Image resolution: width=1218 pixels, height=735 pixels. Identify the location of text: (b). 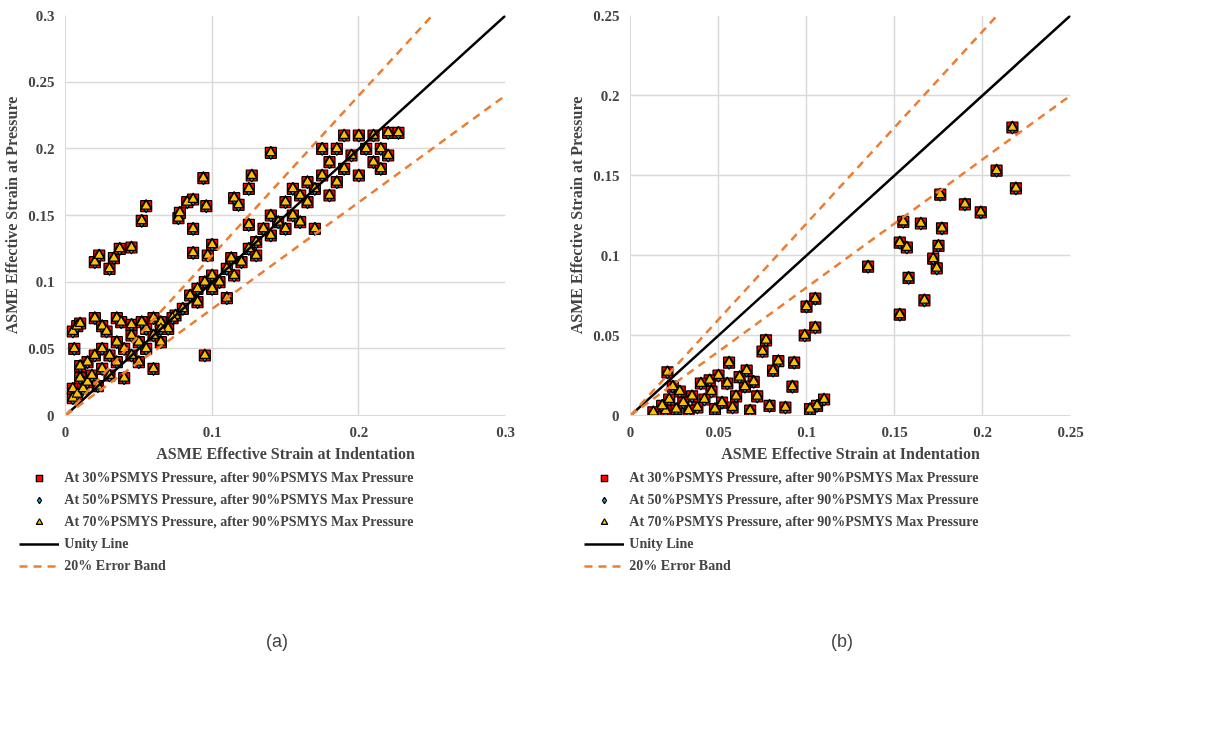
(842, 640).